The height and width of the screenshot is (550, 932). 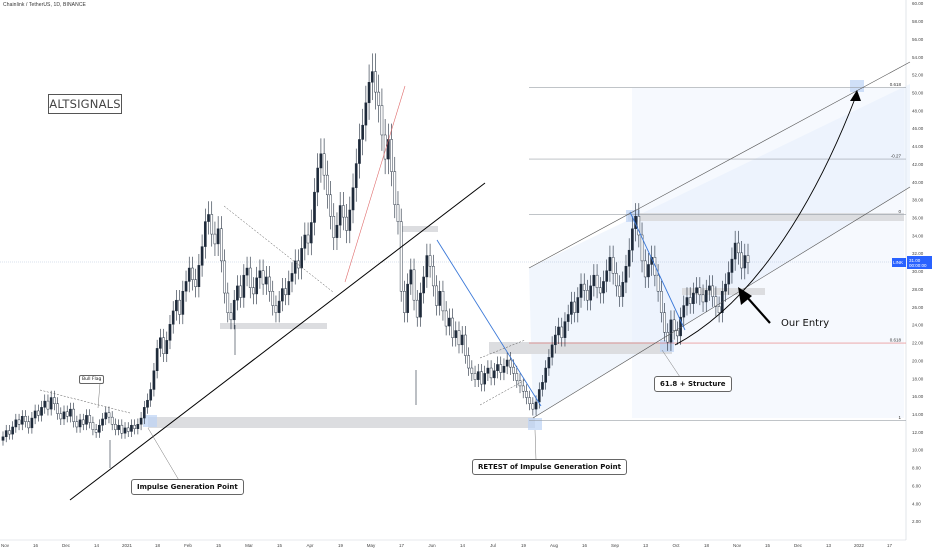 What do you see at coordinates (371, 545) in the screenshot?
I see `x-tick-label: May` at bounding box center [371, 545].